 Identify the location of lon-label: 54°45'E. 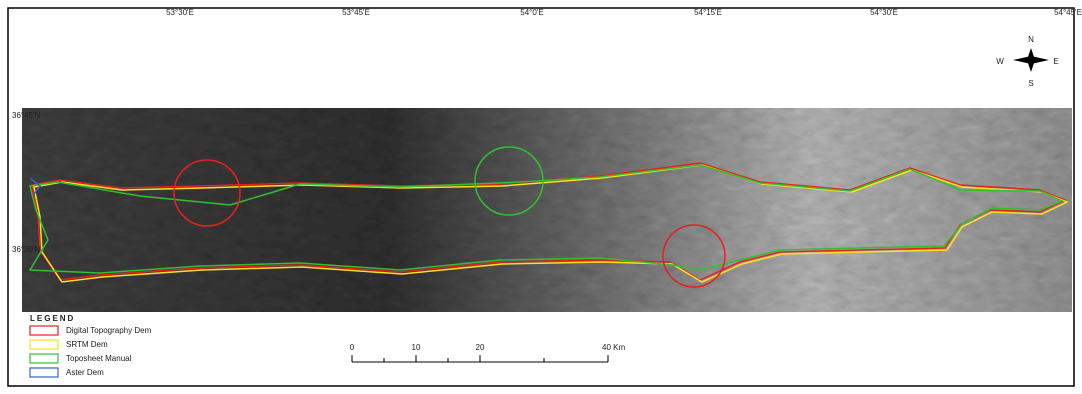
(1068, 12).